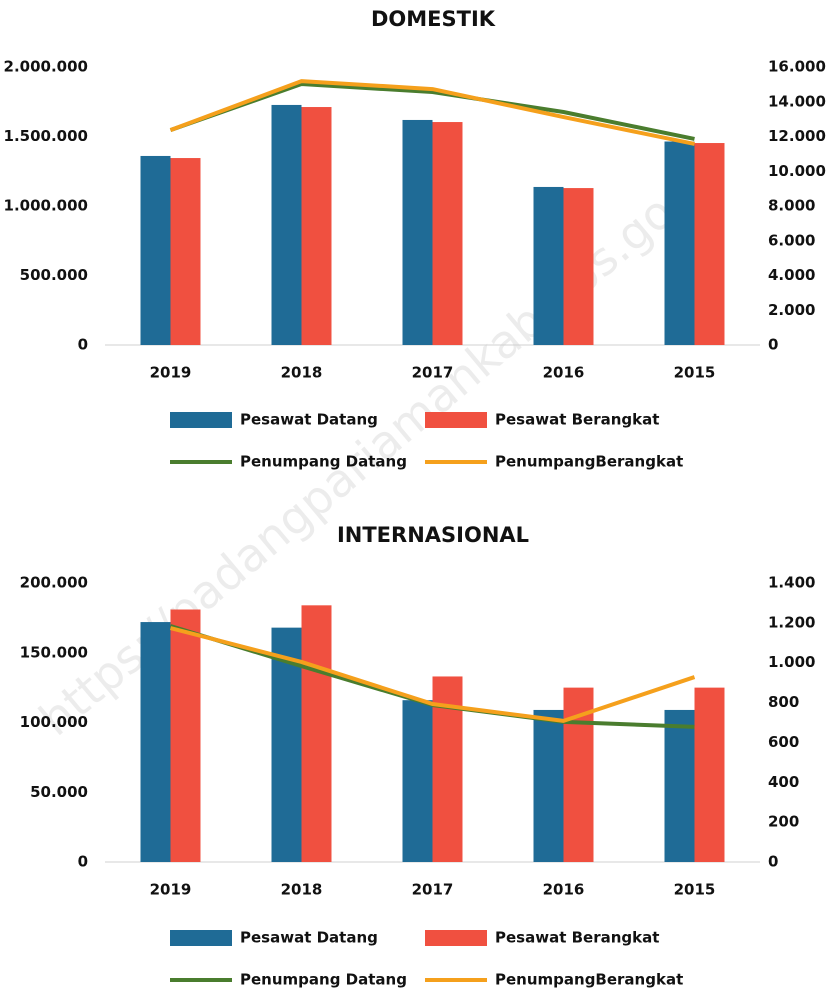 The image size is (833, 990). What do you see at coordinates (54, 652) in the screenshot?
I see `y-tick-label: 150.000` at bounding box center [54, 652].